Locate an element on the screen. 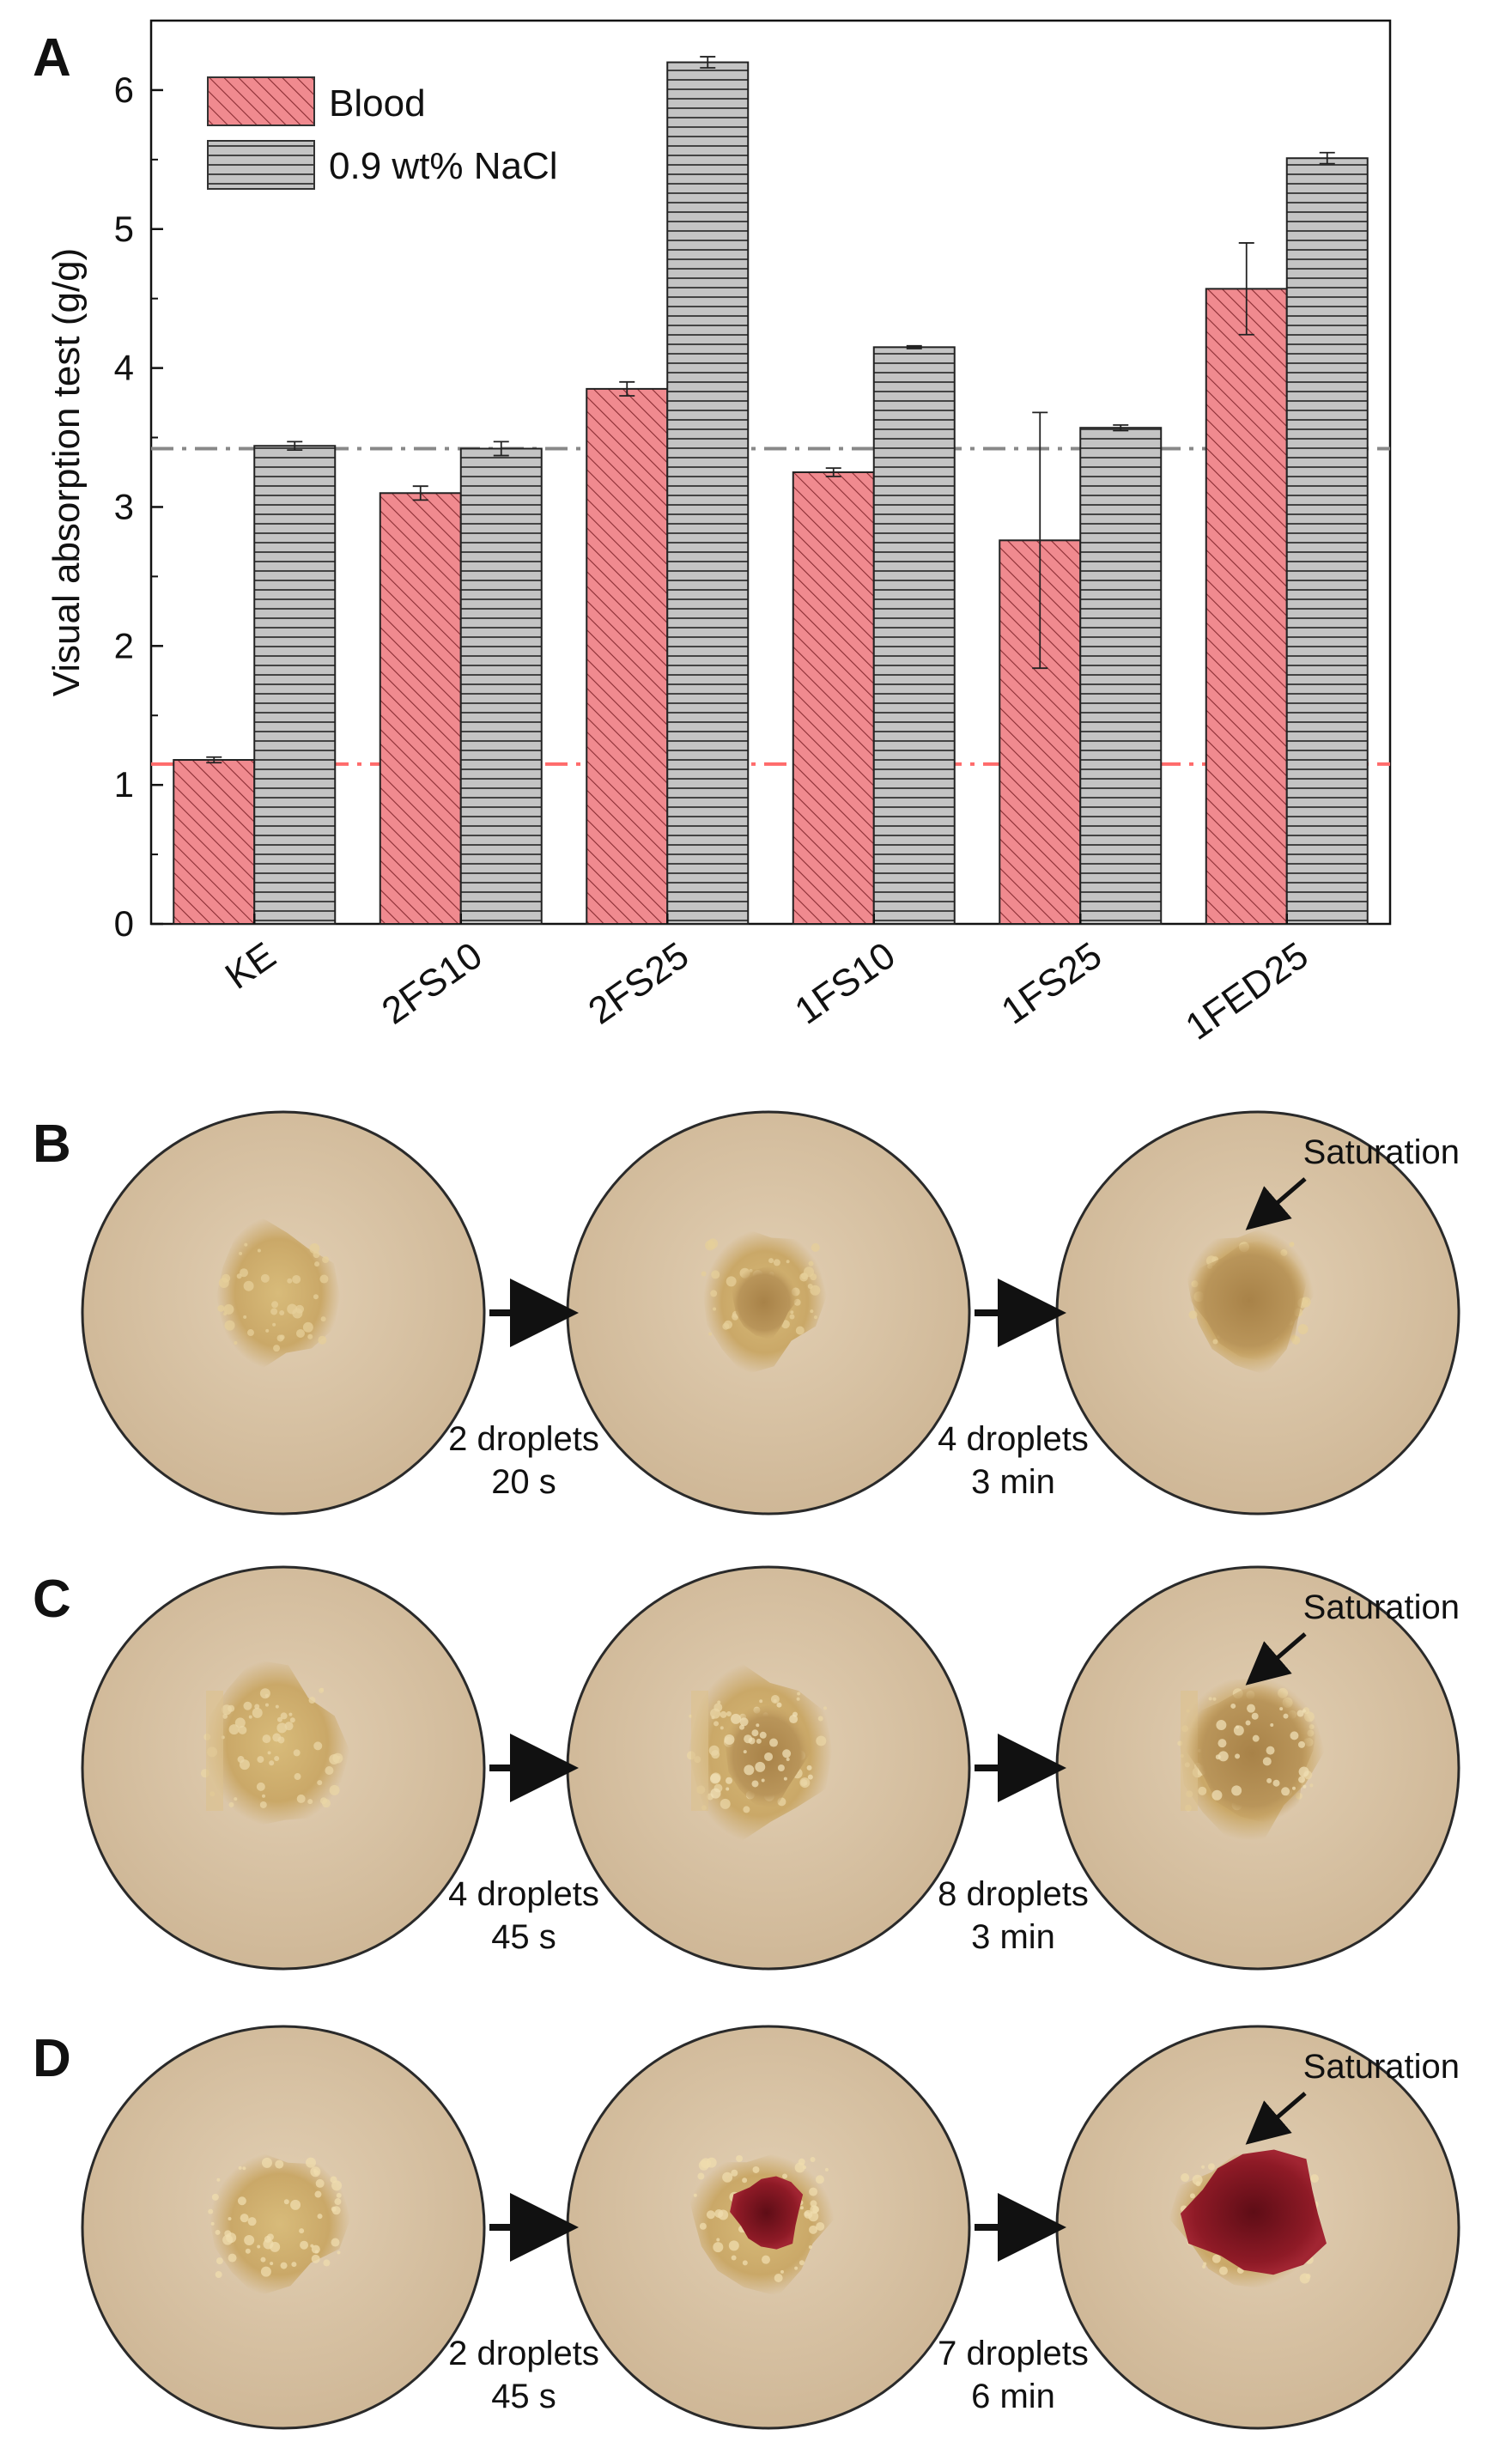 This screenshot has width=1512, height=2460. step-2-time: 6 min is located at coordinates (1013, 2396).